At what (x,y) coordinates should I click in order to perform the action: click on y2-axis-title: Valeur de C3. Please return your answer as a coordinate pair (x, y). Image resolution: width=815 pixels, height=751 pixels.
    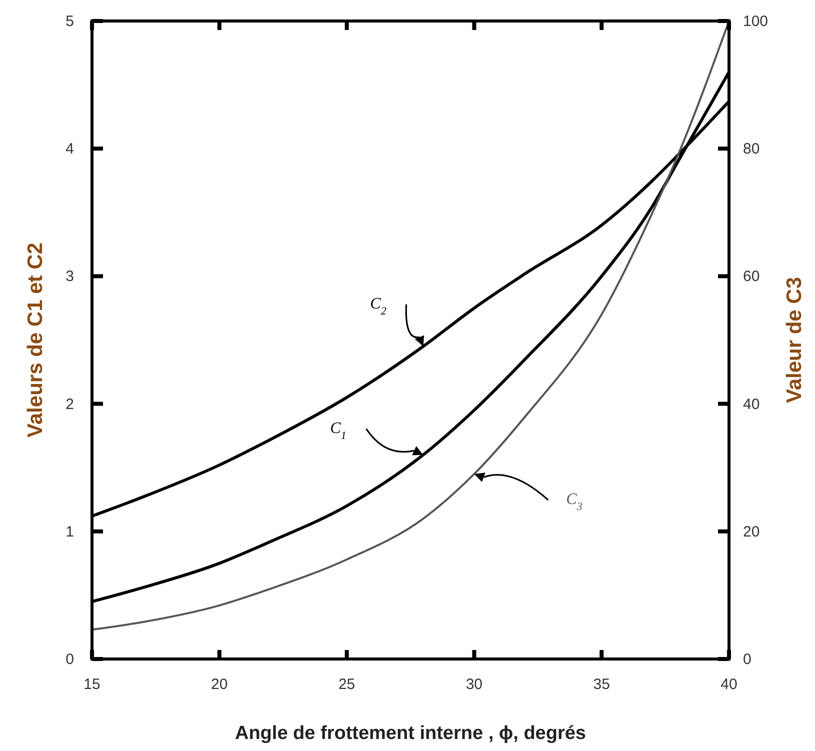
    Looking at the image, I should click on (794, 340).